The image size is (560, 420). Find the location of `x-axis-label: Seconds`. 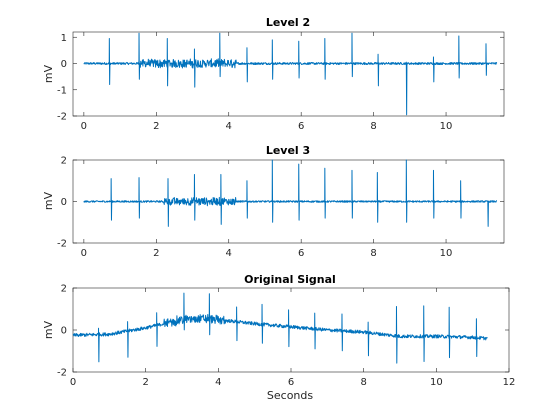

x-axis-label: Seconds is located at coordinates (290, 395).